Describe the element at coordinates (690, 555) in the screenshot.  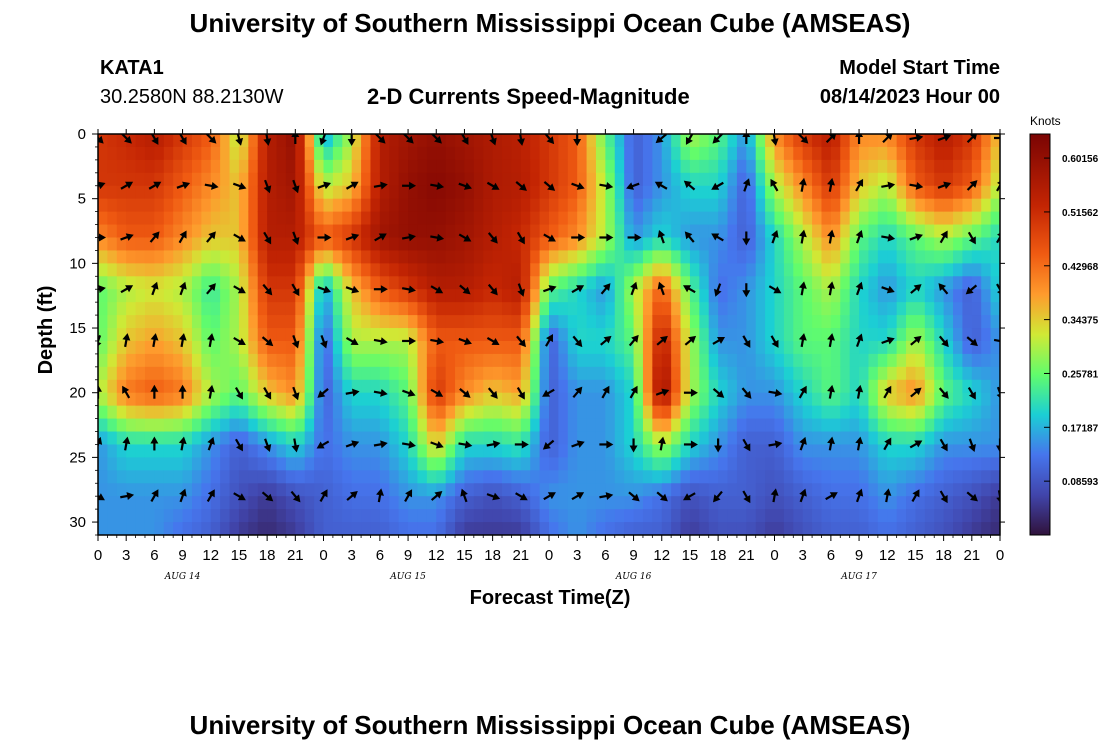
I see `x-tick-label: 15` at that location.